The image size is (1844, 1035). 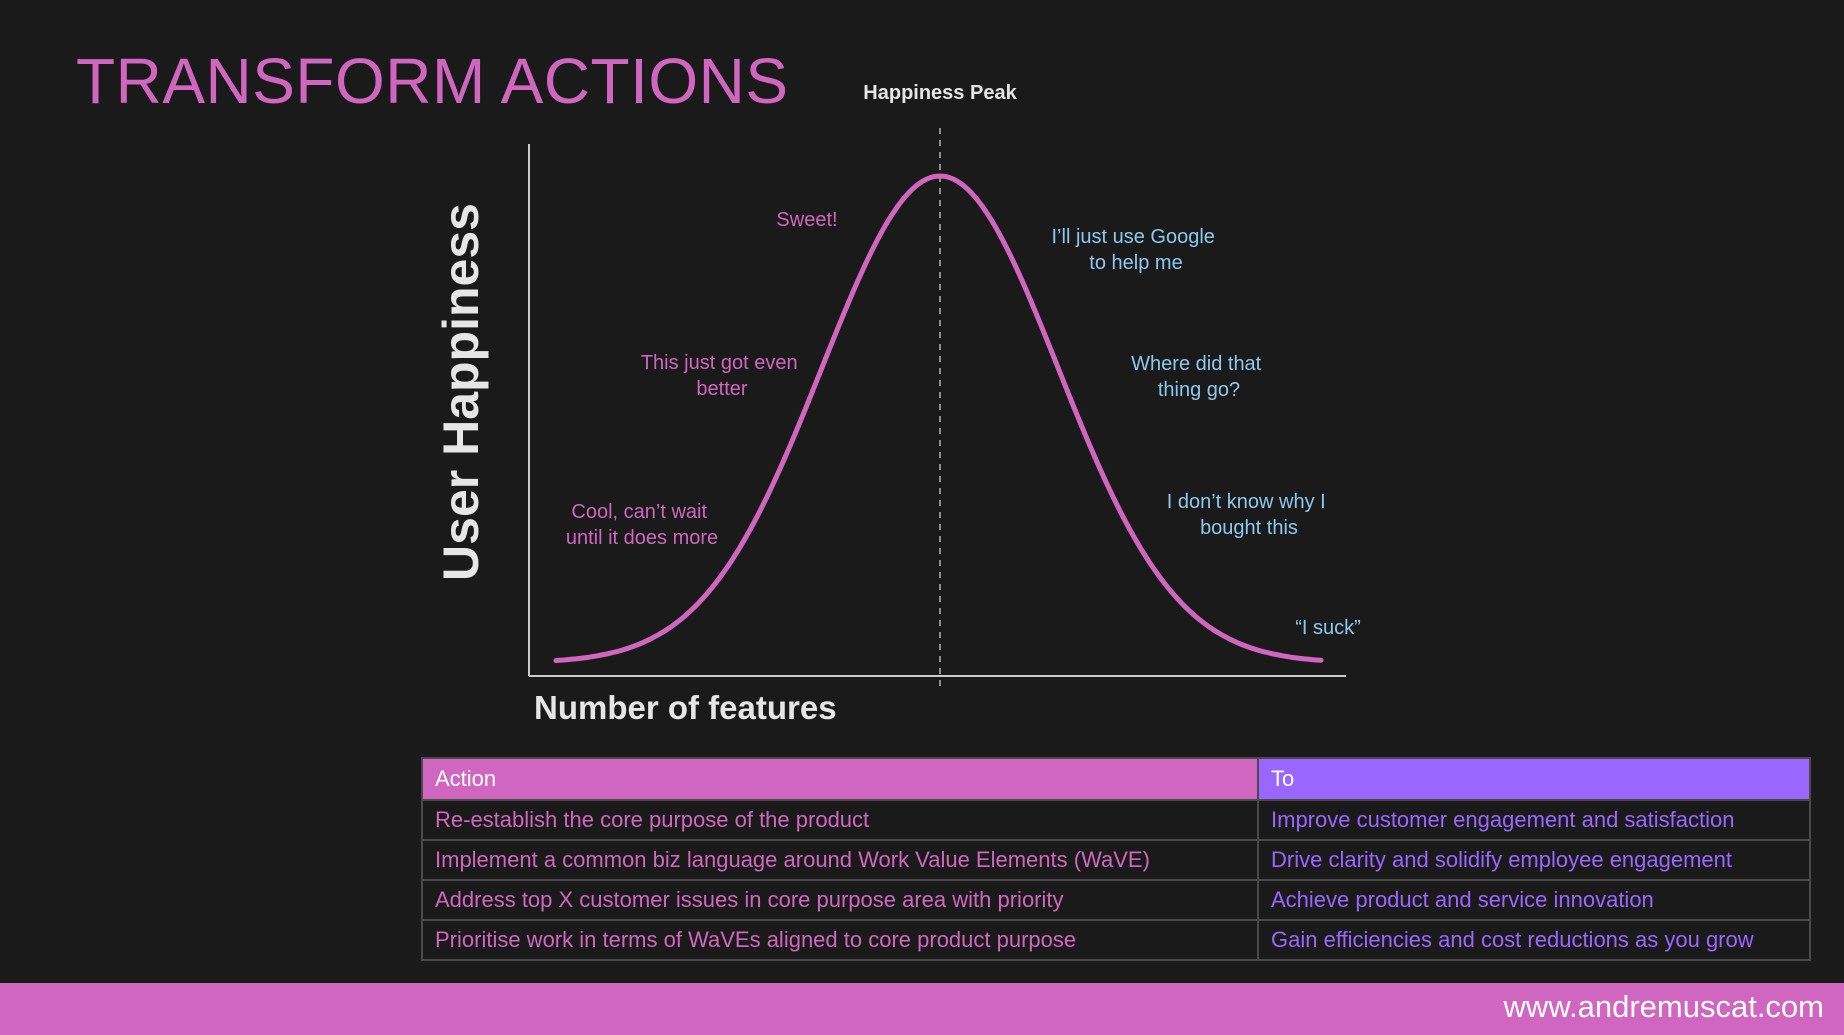 What do you see at coordinates (1196, 364) in the screenshot?
I see `annotation-line: Where did that` at bounding box center [1196, 364].